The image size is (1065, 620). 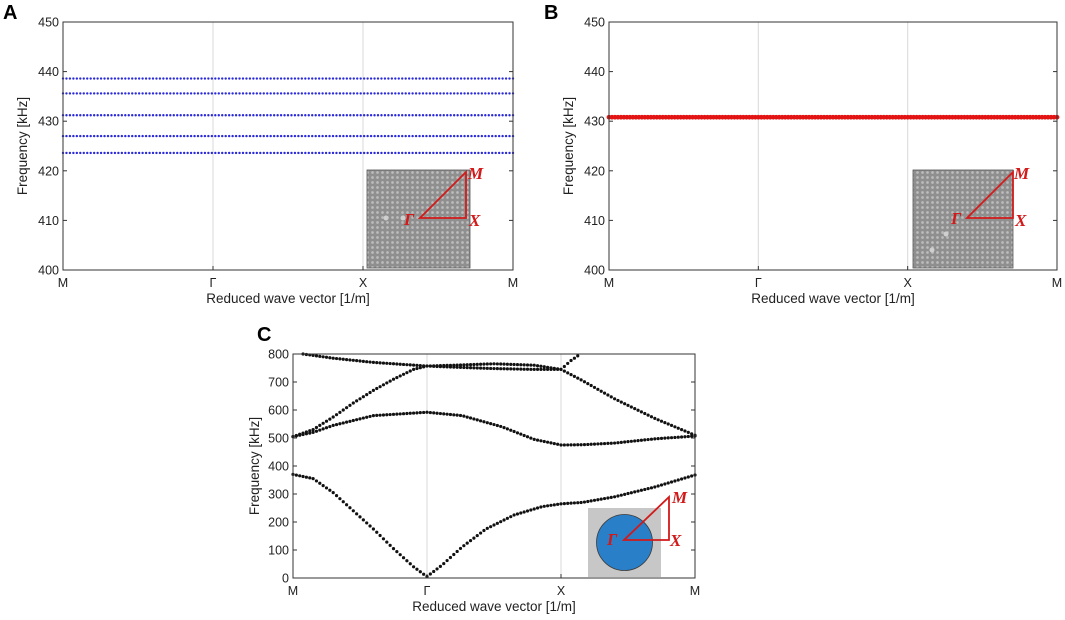 I want to click on y-tick-label: 400, so click(x=278, y=467).